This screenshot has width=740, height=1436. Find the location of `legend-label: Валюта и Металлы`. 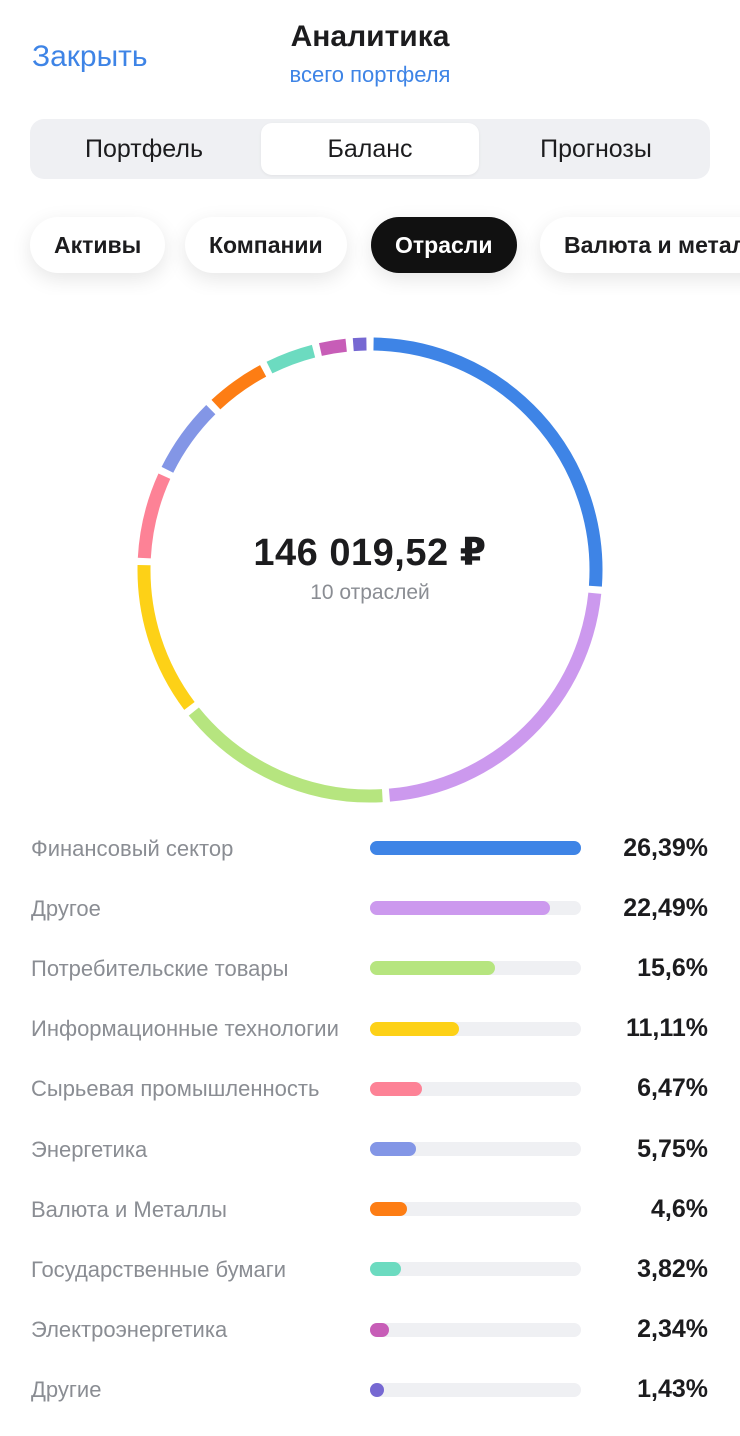

legend-label: Валюта и Металлы is located at coordinates (129, 1209).